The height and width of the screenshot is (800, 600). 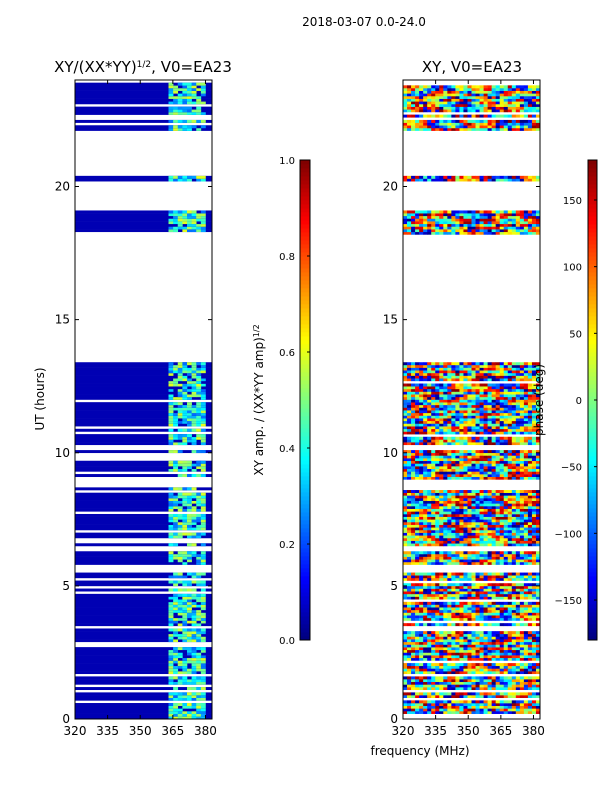 What do you see at coordinates (140, 731) in the screenshot?
I see `panel1-xtick-label: 350` at bounding box center [140, 731].